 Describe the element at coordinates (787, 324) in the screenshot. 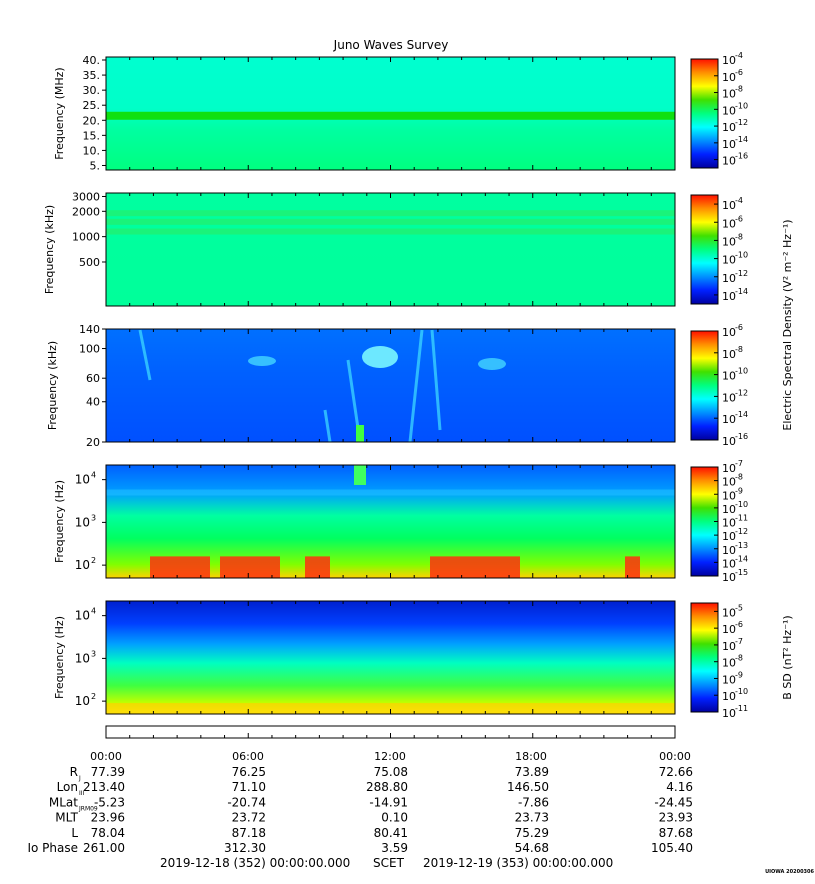

I see `colorbar-axis-label: Electric Spectral Density (V² m⁻² Hz⁻¹)` at that location.